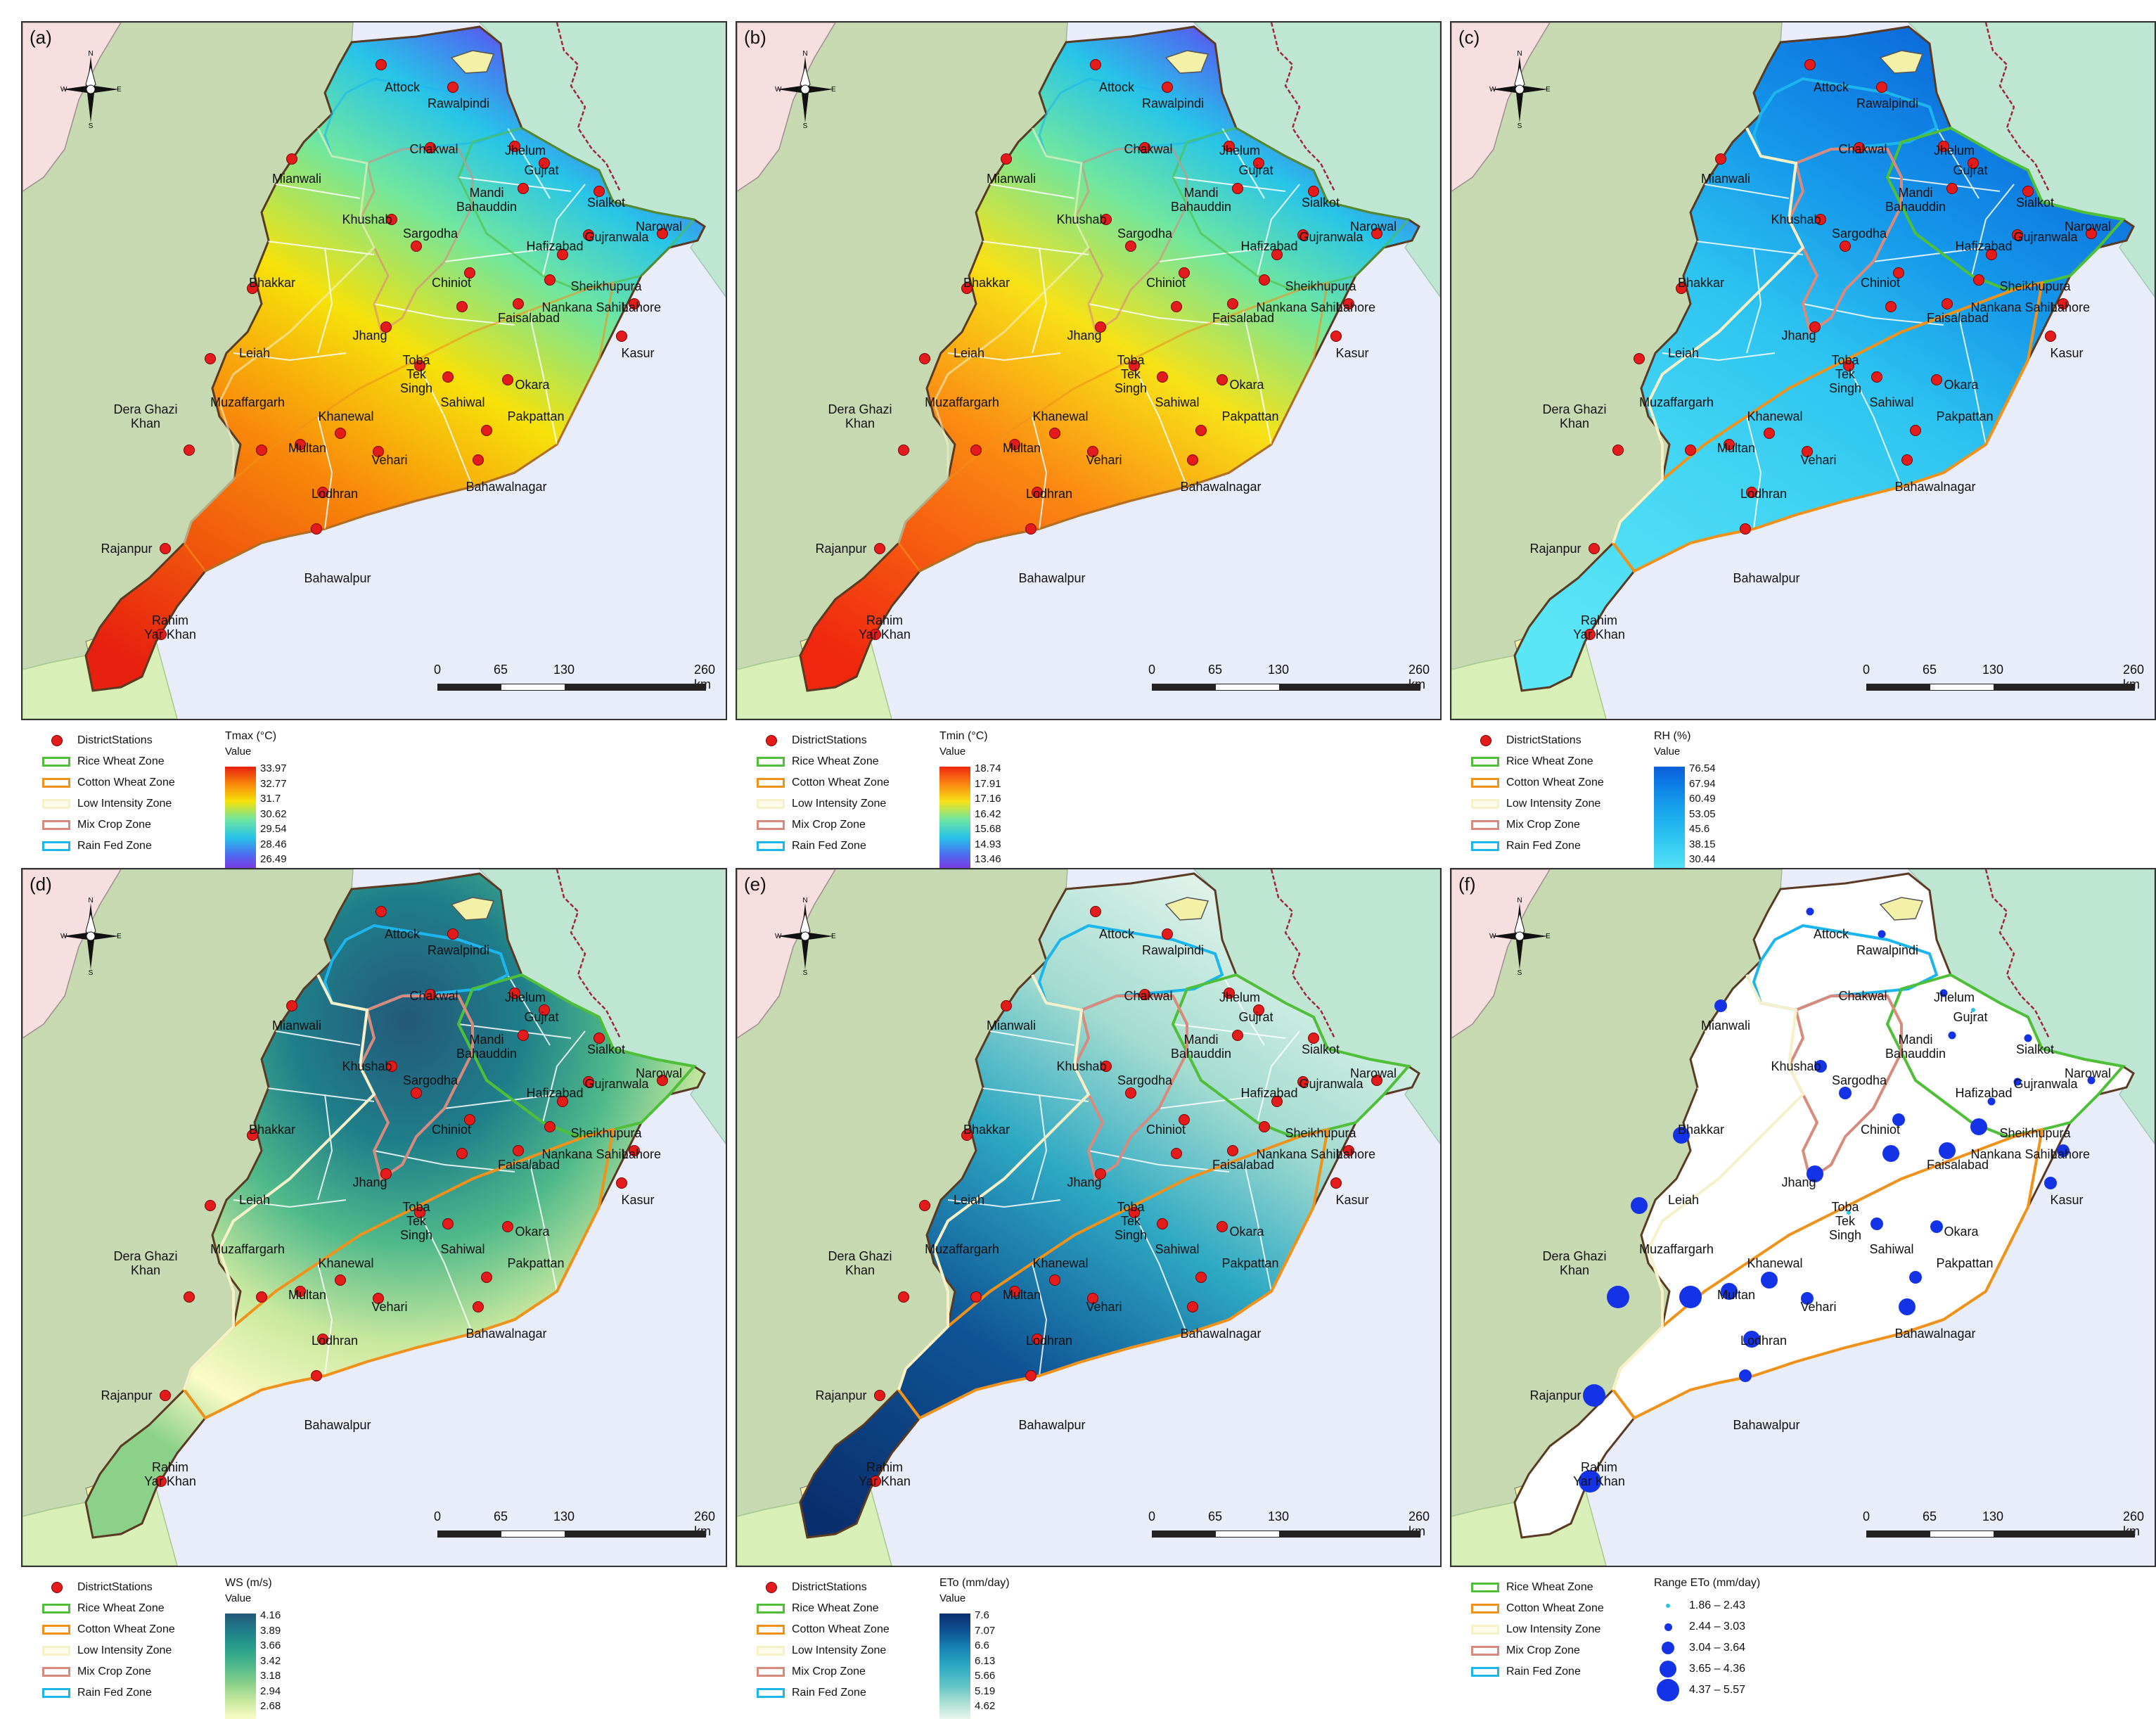 The width and height of the screenshot is (2156, 1719). I want to click on ramp-value: 30.44, so click(1702, 859).